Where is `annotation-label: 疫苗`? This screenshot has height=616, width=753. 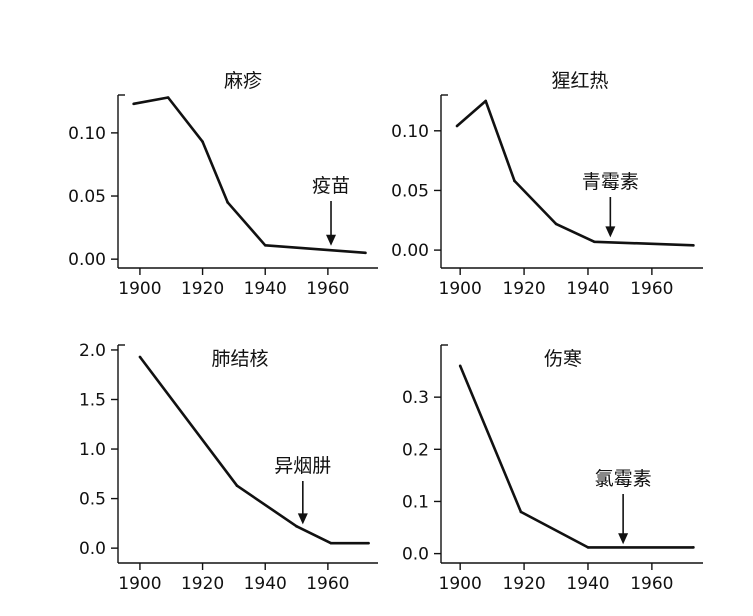 annotation-label: 疫苗 is located at coordinates (331, 186).